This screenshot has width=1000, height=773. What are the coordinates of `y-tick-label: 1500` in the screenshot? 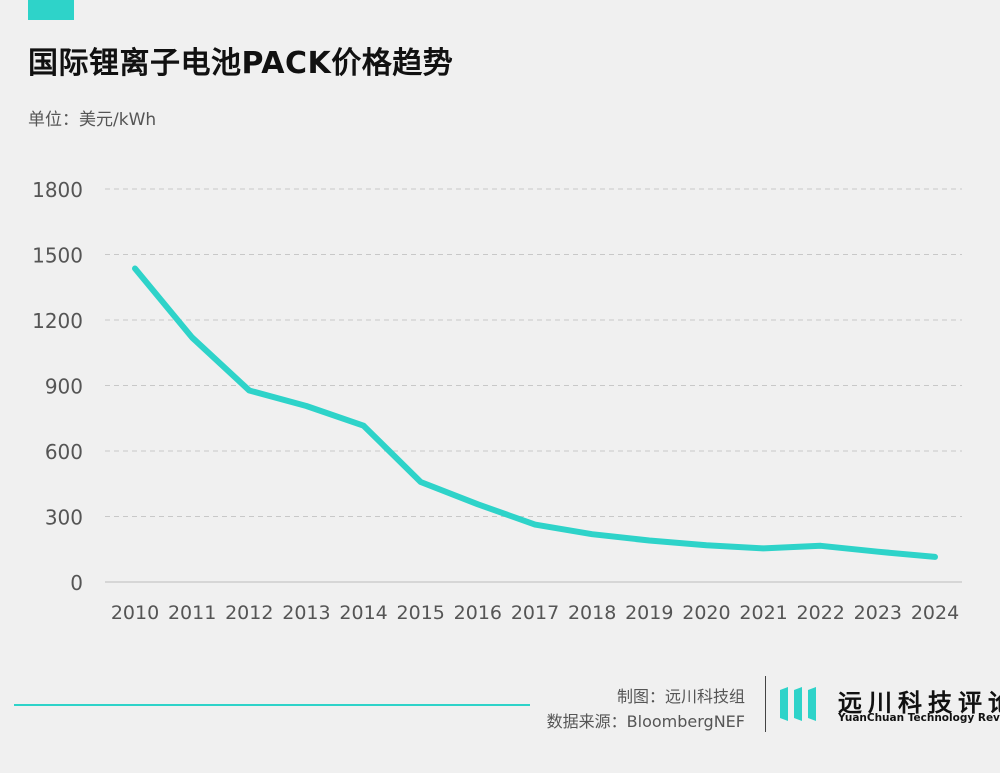 It's located at (57, 256).